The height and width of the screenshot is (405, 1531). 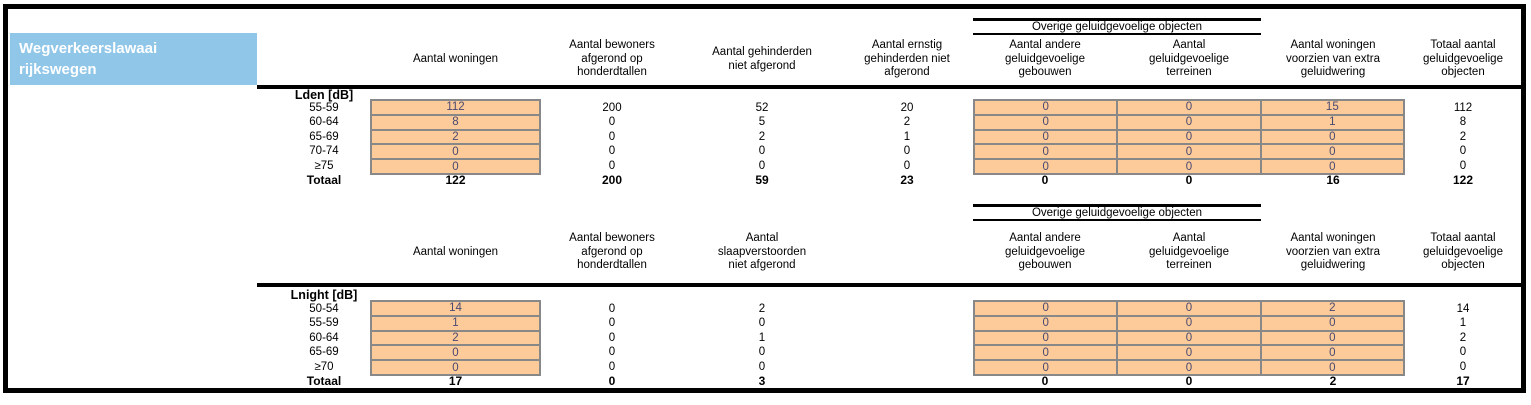 I want to click on column-header-lden-5: Aantal geluidgevoelige terreinen, so click(x=1189, y=59).